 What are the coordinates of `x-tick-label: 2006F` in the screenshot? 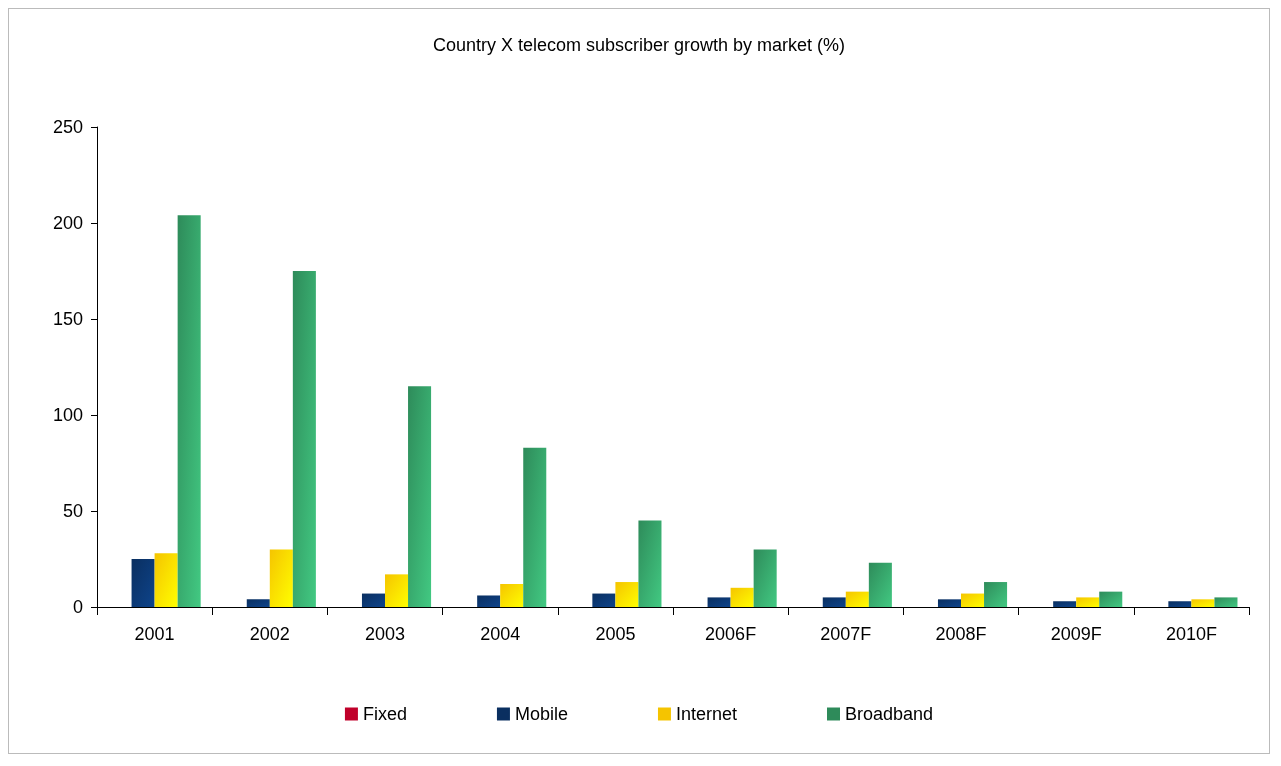 It's located at (731, 634).